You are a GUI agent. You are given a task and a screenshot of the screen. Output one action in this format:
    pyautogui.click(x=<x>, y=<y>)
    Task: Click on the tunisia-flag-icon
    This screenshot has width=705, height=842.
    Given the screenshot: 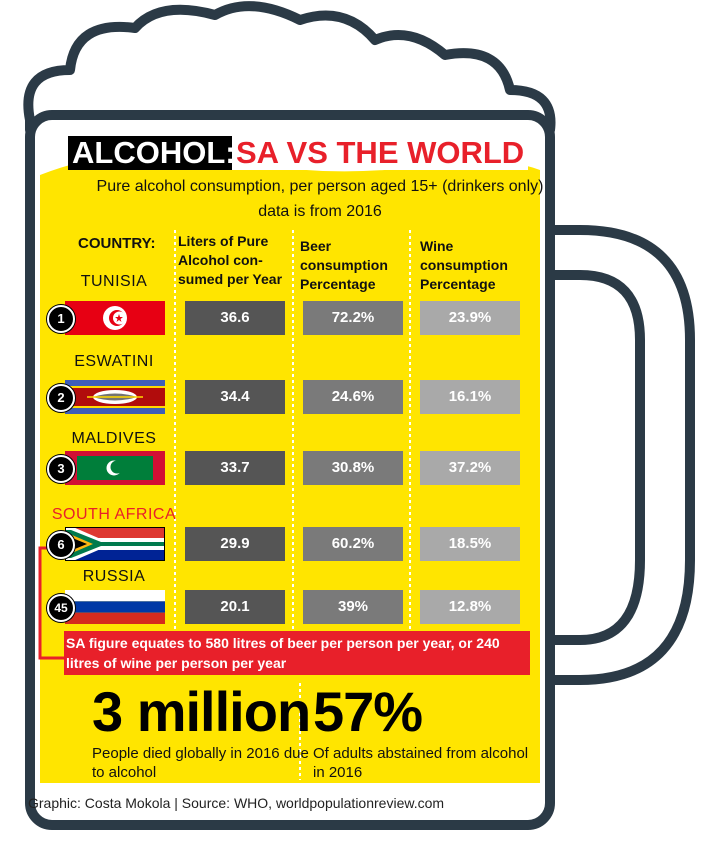 What is the action you would take?
    pyautogui.click(x=115, y=318)
    